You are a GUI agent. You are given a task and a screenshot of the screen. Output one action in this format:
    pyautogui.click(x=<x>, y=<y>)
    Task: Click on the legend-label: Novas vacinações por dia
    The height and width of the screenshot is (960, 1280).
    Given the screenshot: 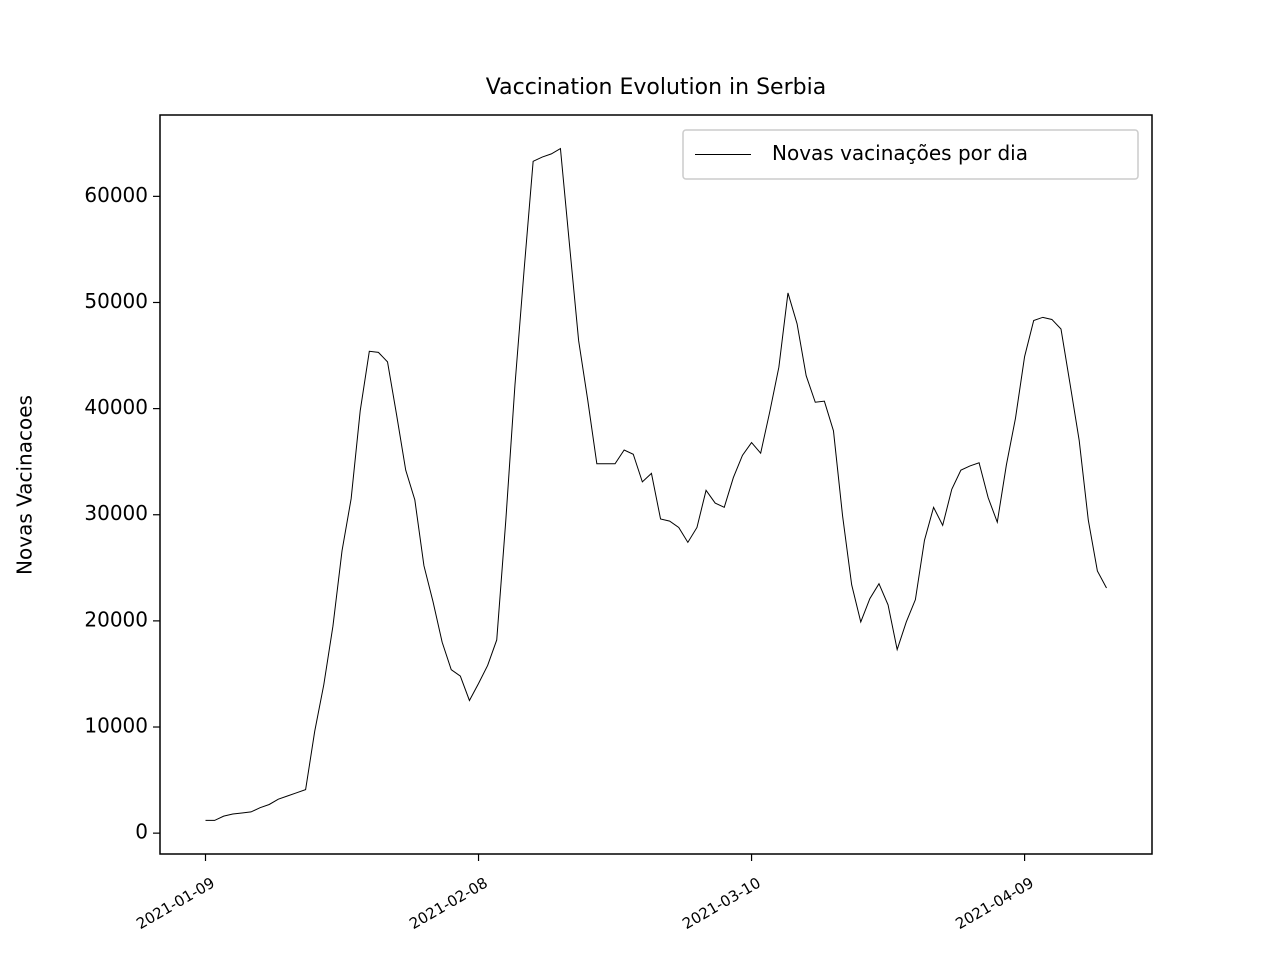 What is the action you would take?
    pyautogui.click(x=900, y=153)
    